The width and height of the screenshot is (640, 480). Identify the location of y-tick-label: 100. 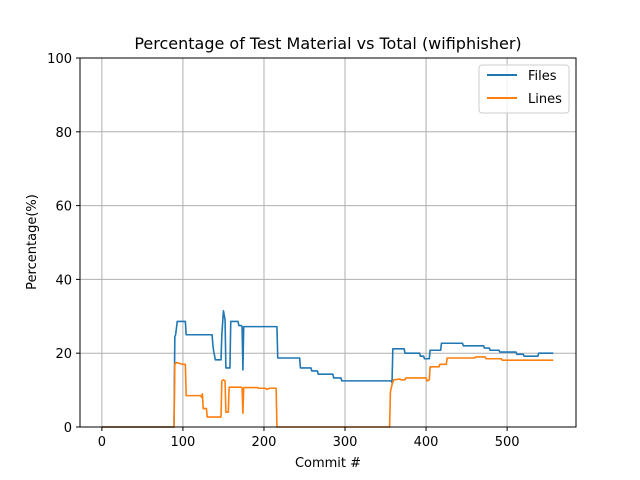
(59, 59).